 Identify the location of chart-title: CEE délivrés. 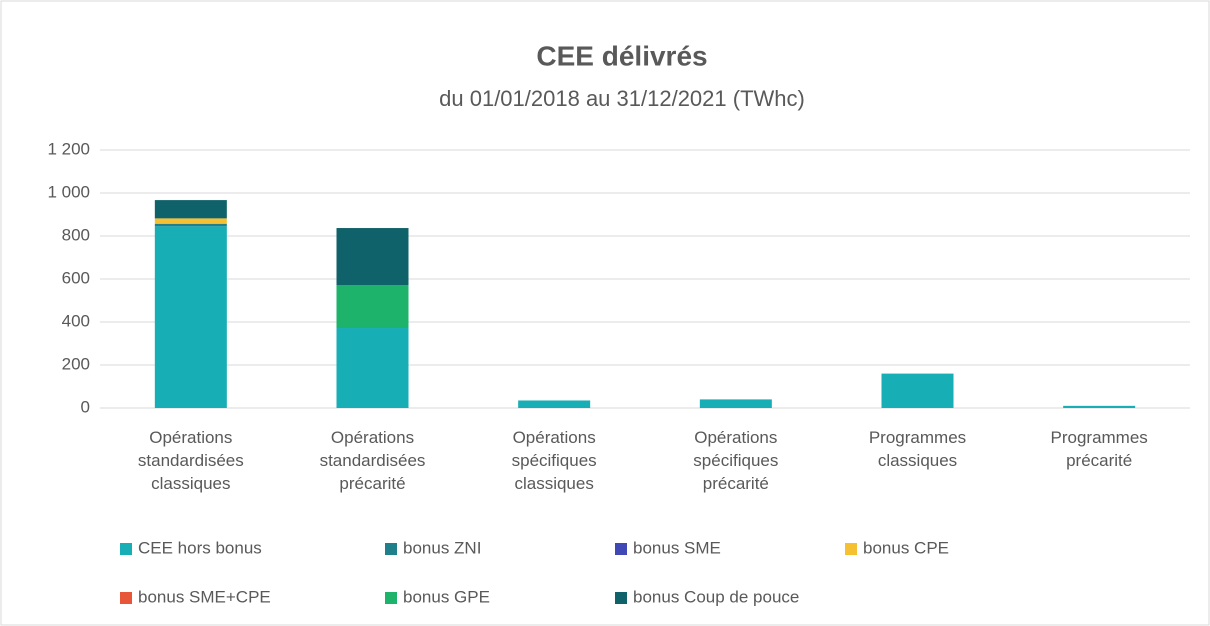
(621, 55).